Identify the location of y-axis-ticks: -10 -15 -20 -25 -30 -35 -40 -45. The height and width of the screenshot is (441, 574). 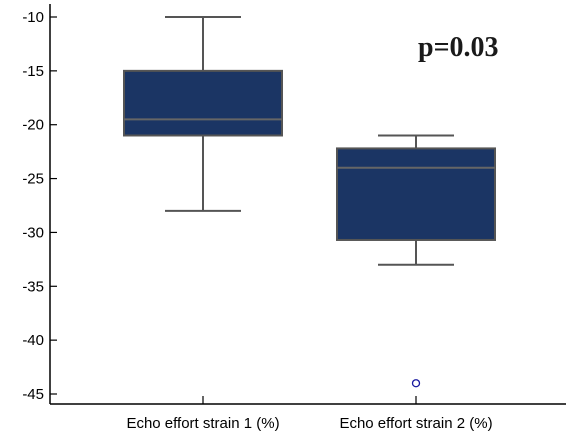
(39, 206).